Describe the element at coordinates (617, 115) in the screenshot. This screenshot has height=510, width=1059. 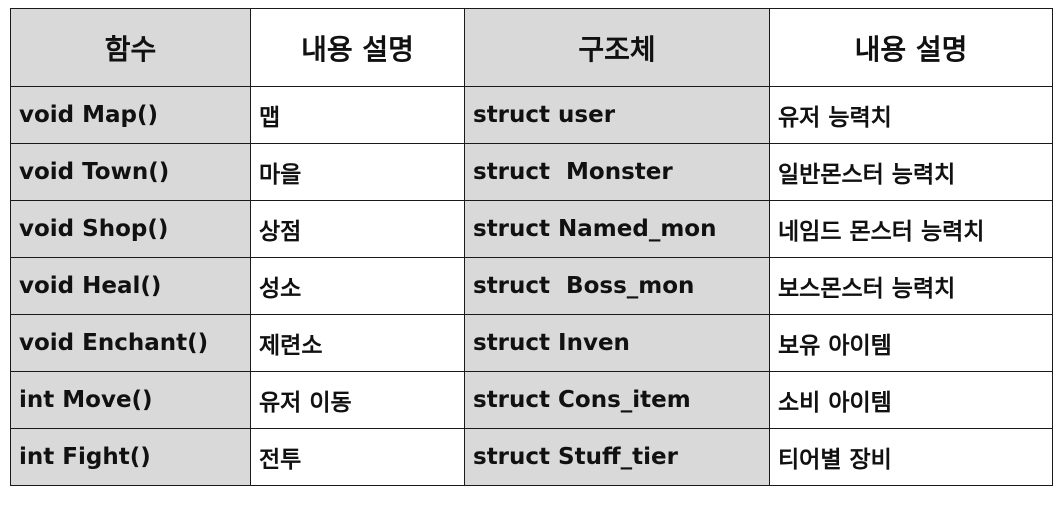
I see `struct-cell: struct user` at that location.